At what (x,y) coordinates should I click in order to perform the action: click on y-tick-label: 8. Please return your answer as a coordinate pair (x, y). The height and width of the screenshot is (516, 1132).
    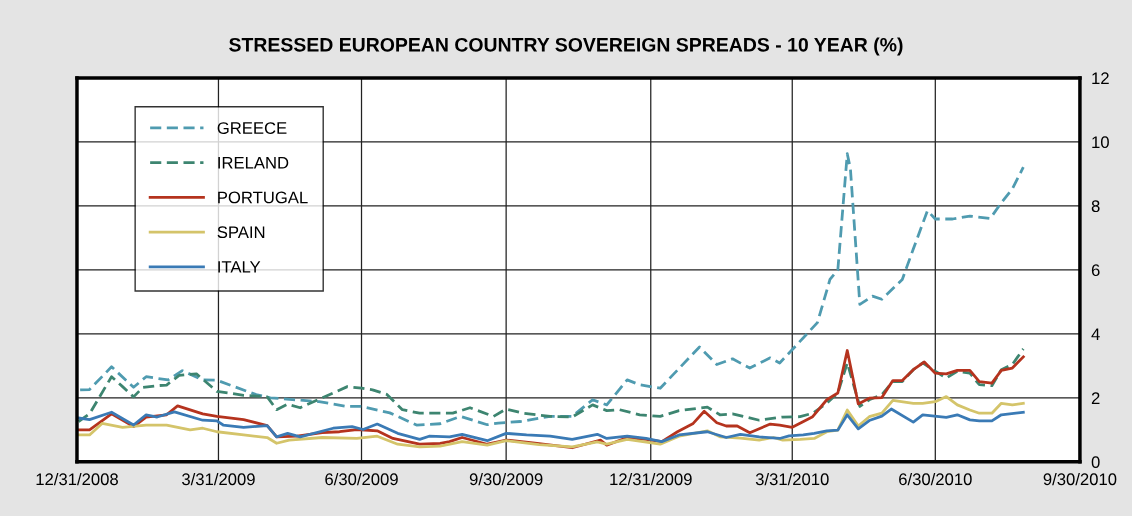
    Looking at the image, I should click on (1095, 206).